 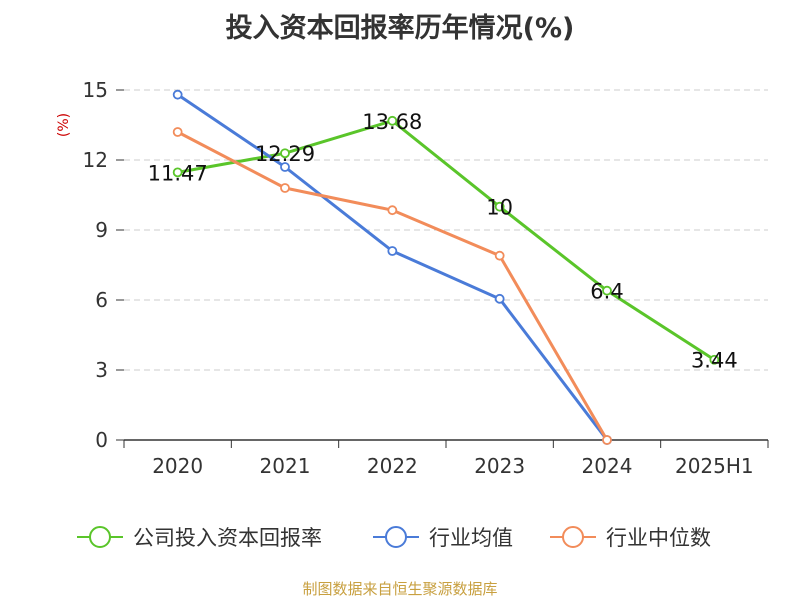 I want to click on data-label: 12.29, so click(x=285, y=154).